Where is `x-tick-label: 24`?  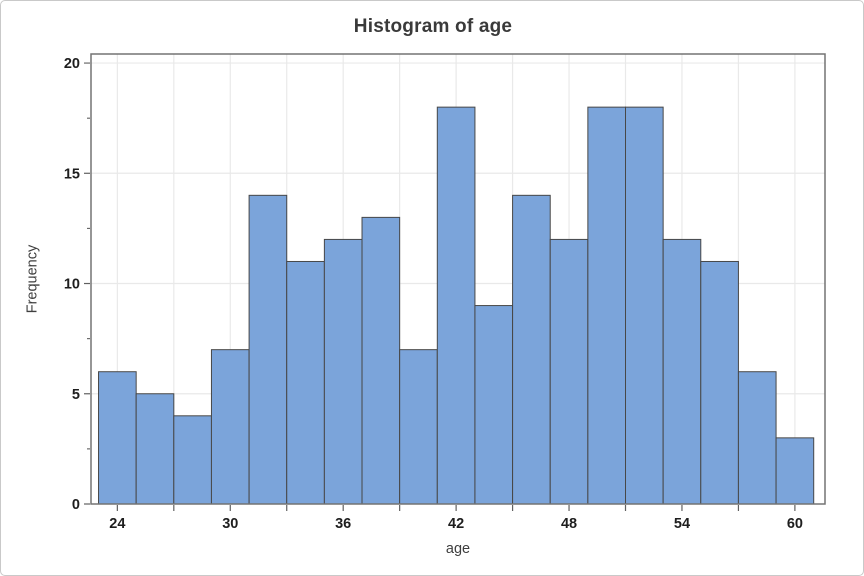
x-tick-label: 24 is located at coordinates (117, 524).